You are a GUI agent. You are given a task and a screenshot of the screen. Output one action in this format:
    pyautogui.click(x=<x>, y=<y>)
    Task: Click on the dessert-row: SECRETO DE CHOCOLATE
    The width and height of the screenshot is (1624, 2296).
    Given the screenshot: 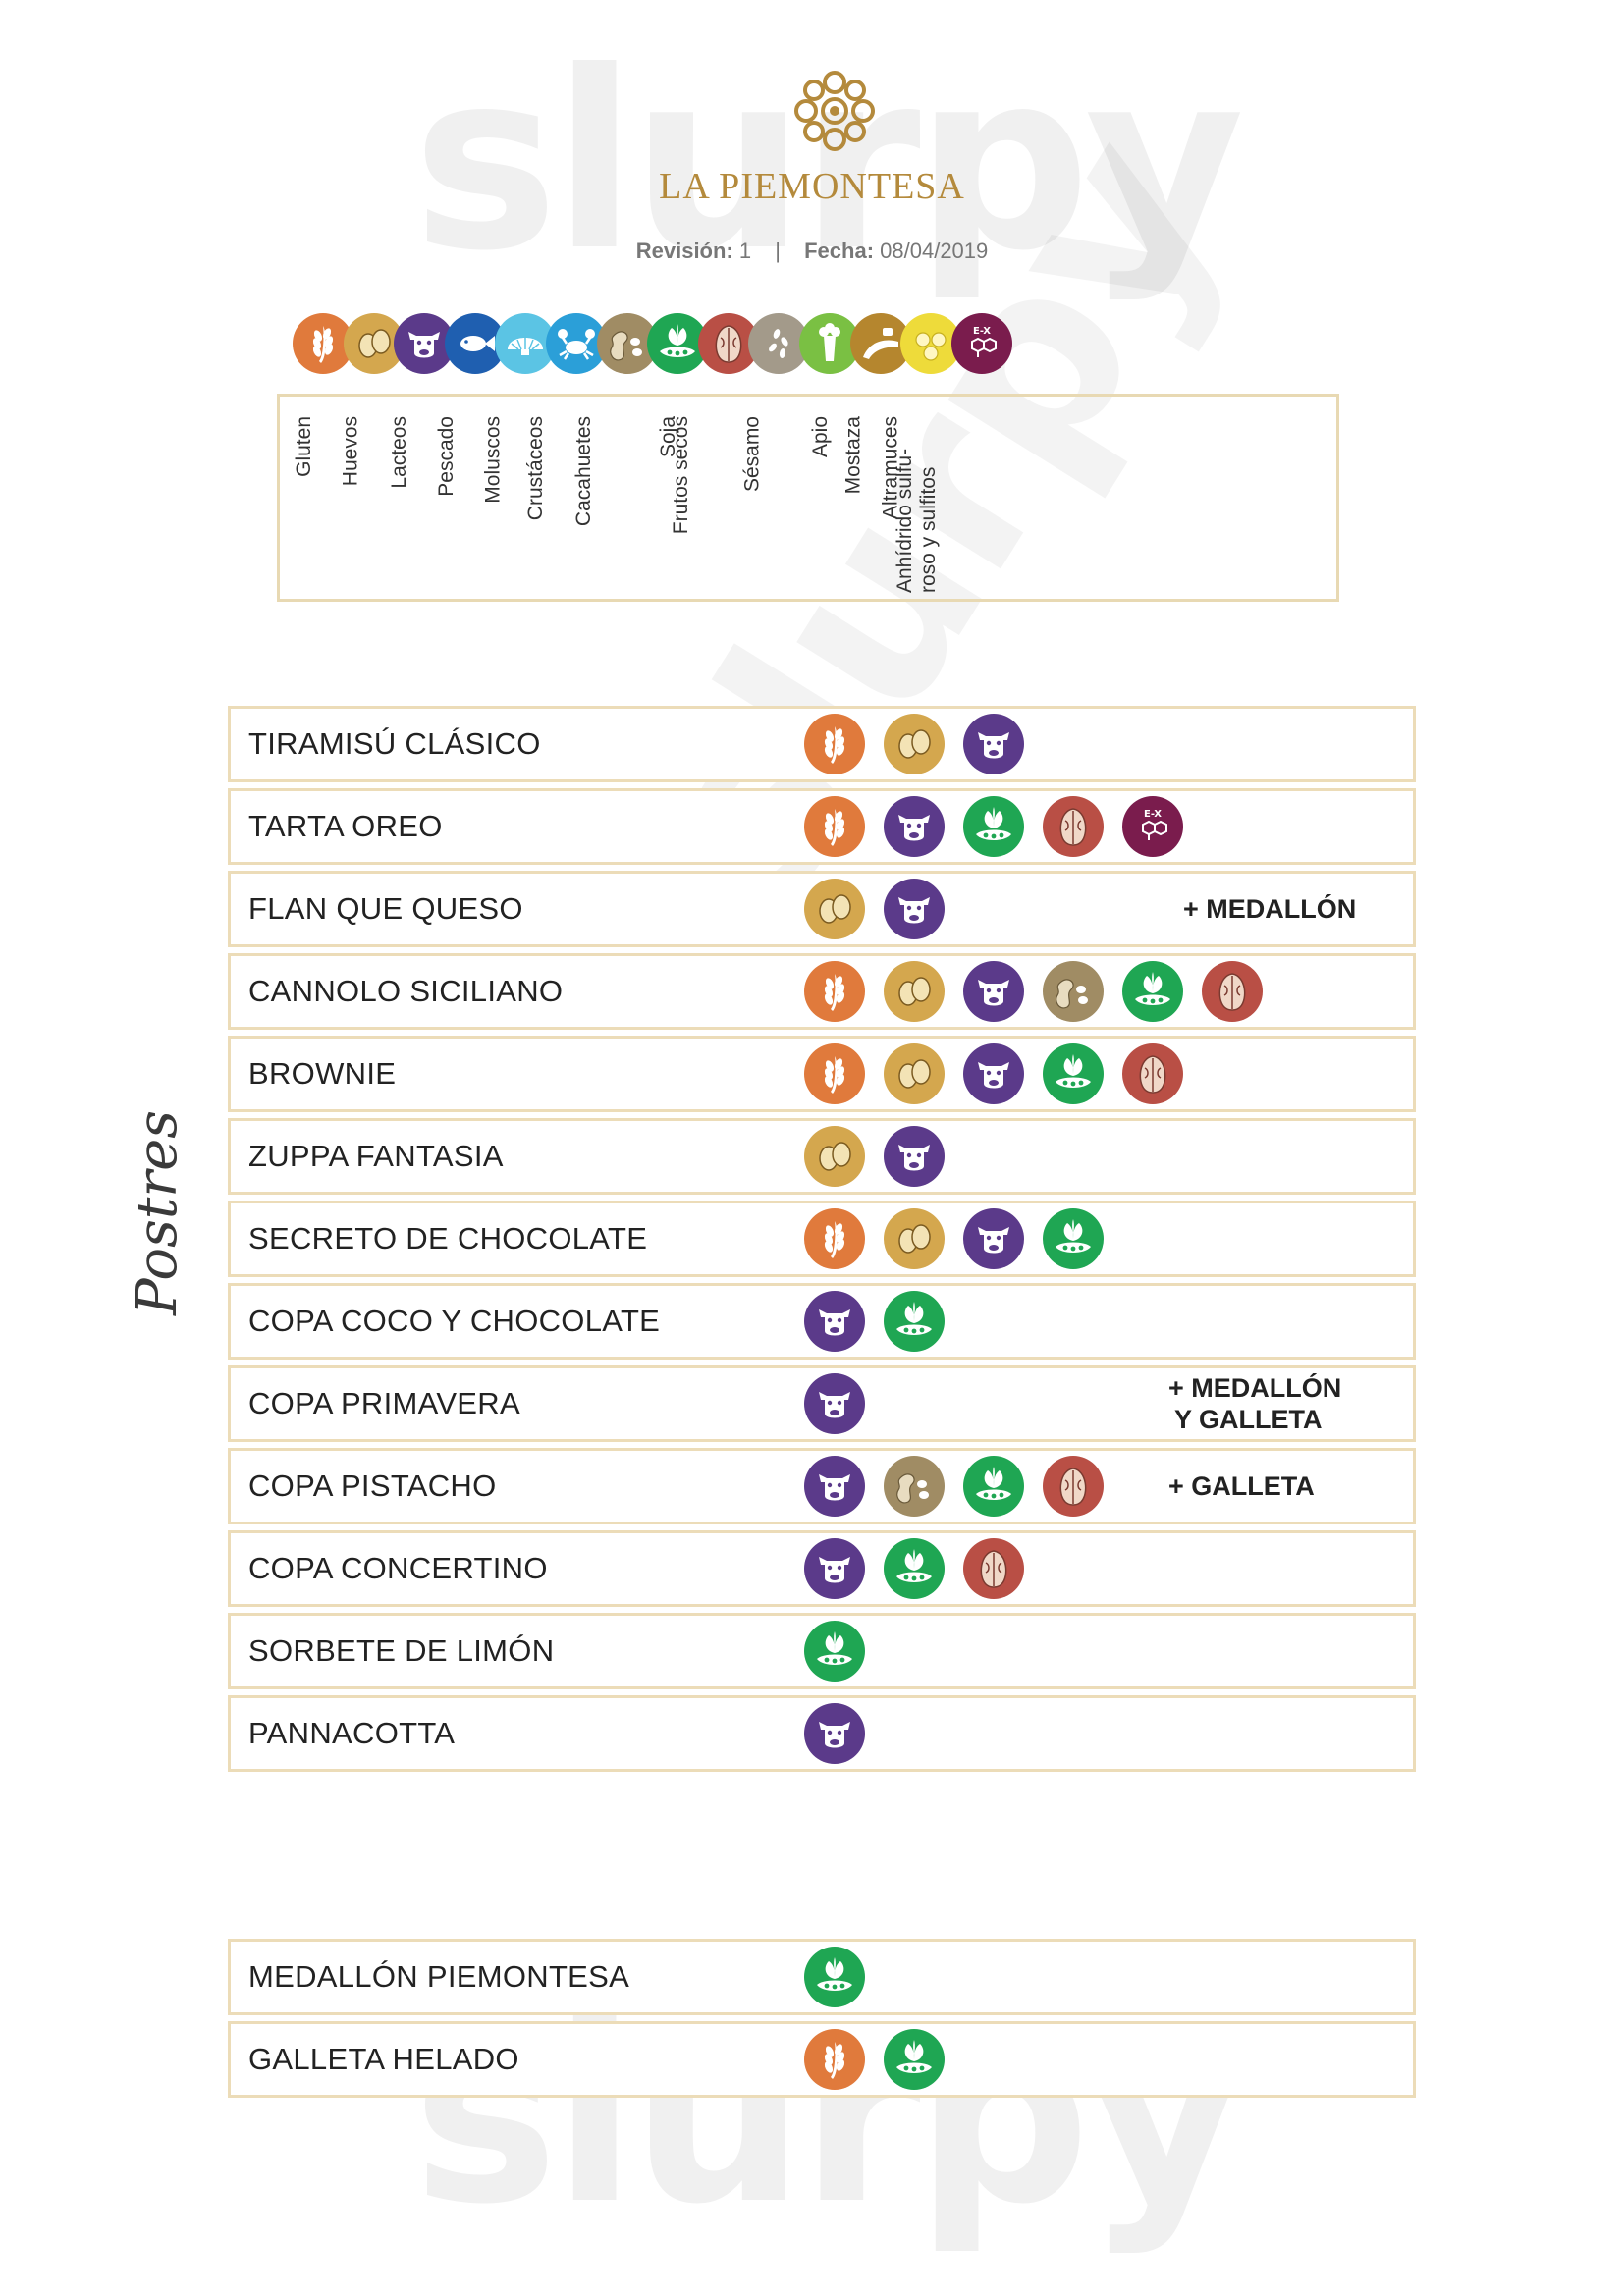 What is the action you would take?
    pyautogui.click(x=822, y=1239)
    